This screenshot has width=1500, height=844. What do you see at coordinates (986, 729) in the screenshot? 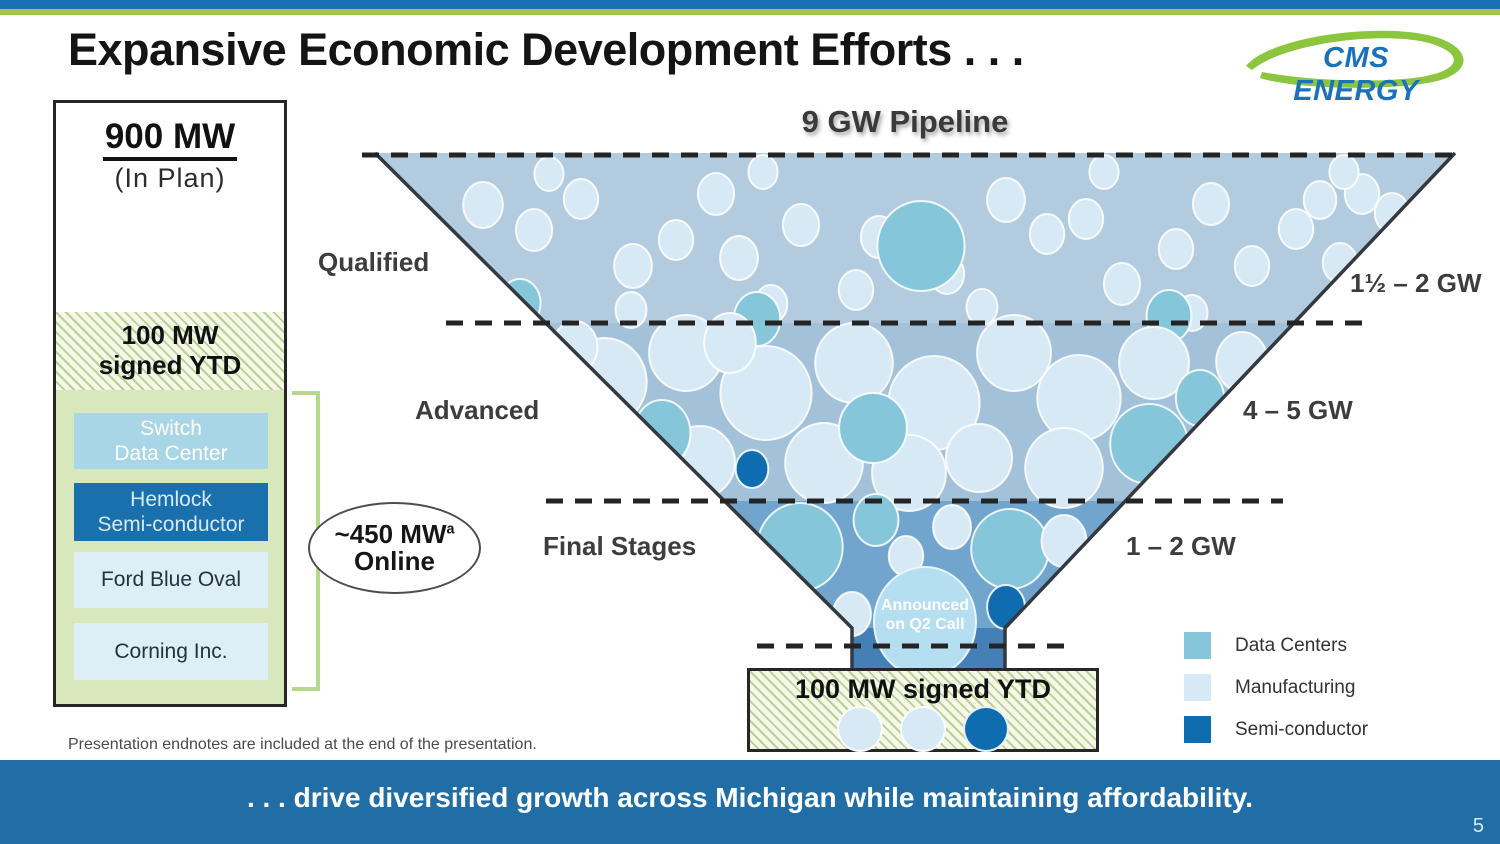
I see `signed-bubble-semi-conductor` at bounding box center [986, 729].